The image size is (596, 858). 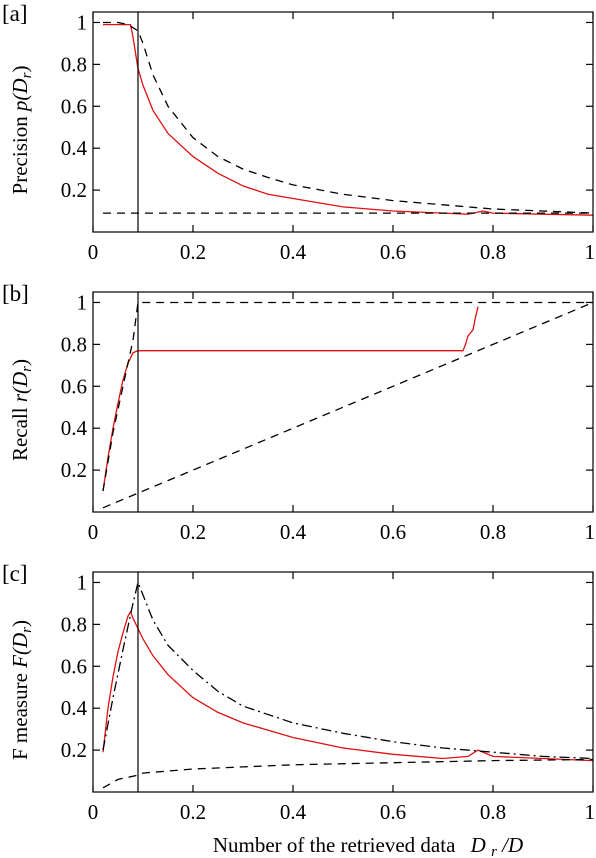 I want to click on x-axis-label-main: Number of the retrieved data, so click(x=334, y=845).